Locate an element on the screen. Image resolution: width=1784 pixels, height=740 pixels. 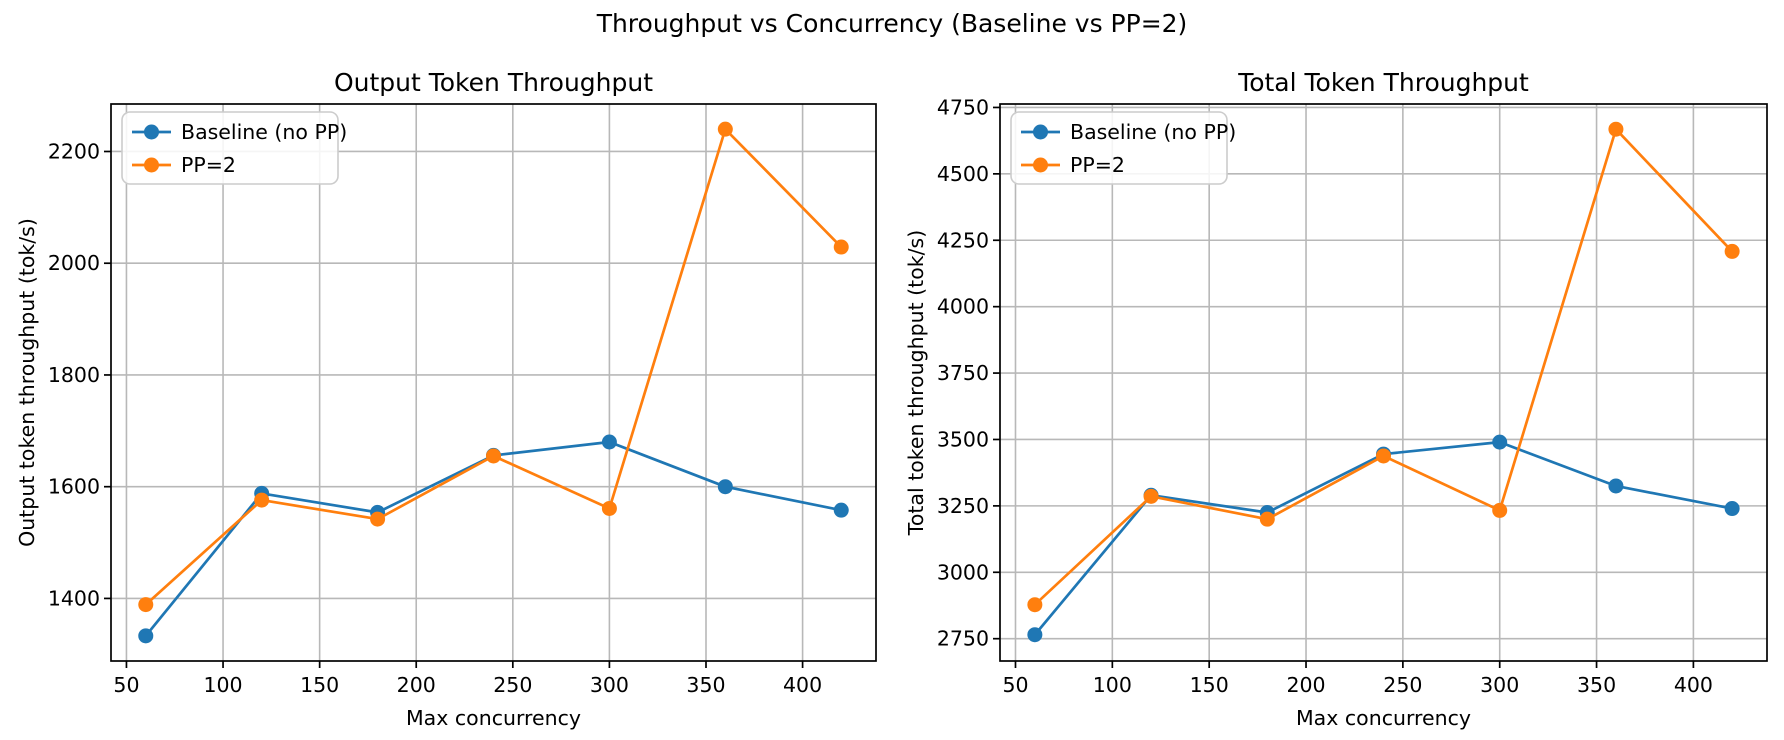
chart-title: Total Token Throughput is located at coordinates (1383, 82).